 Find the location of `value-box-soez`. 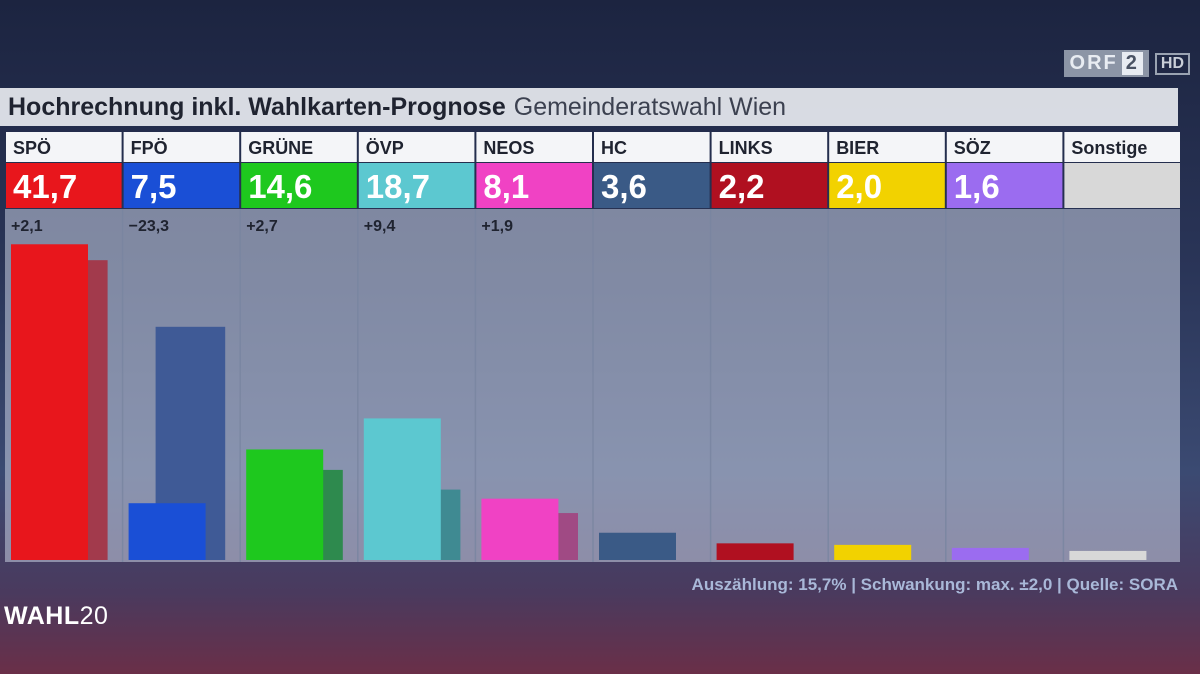

value-box-soez is located at coordinates (1004, 185).